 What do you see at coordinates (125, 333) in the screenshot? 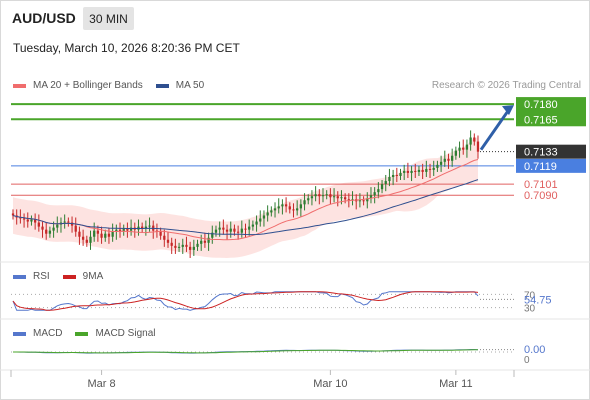
I see `macd-signal-legend-label: MACD Signal` at bounding box center [125, 333].